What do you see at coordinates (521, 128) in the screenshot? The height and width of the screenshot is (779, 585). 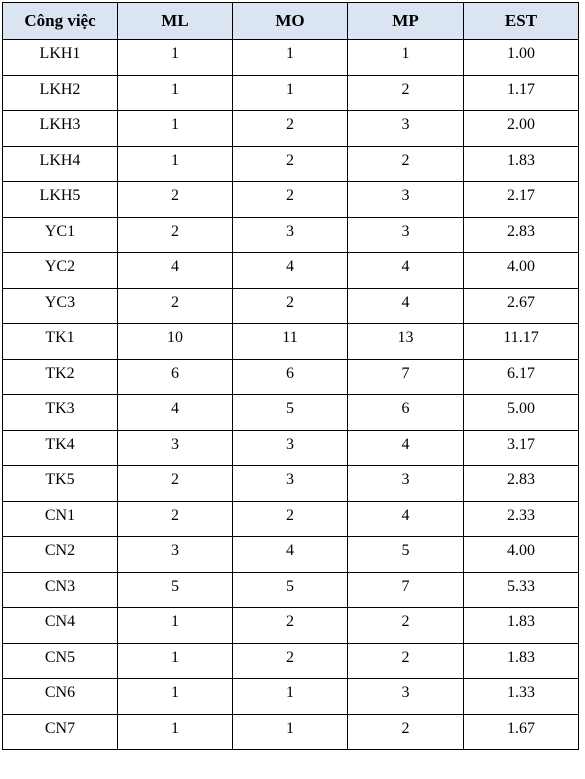 I see `cell-est: 2.00` at bounding box center [521, 128].